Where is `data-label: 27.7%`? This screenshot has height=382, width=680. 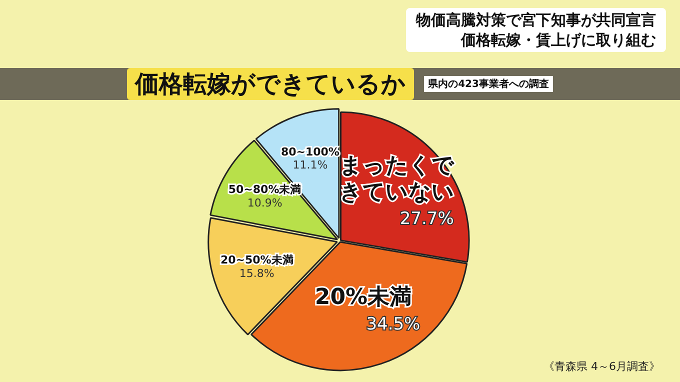 data-label: 27.7% is located at coordinates (427, 218).